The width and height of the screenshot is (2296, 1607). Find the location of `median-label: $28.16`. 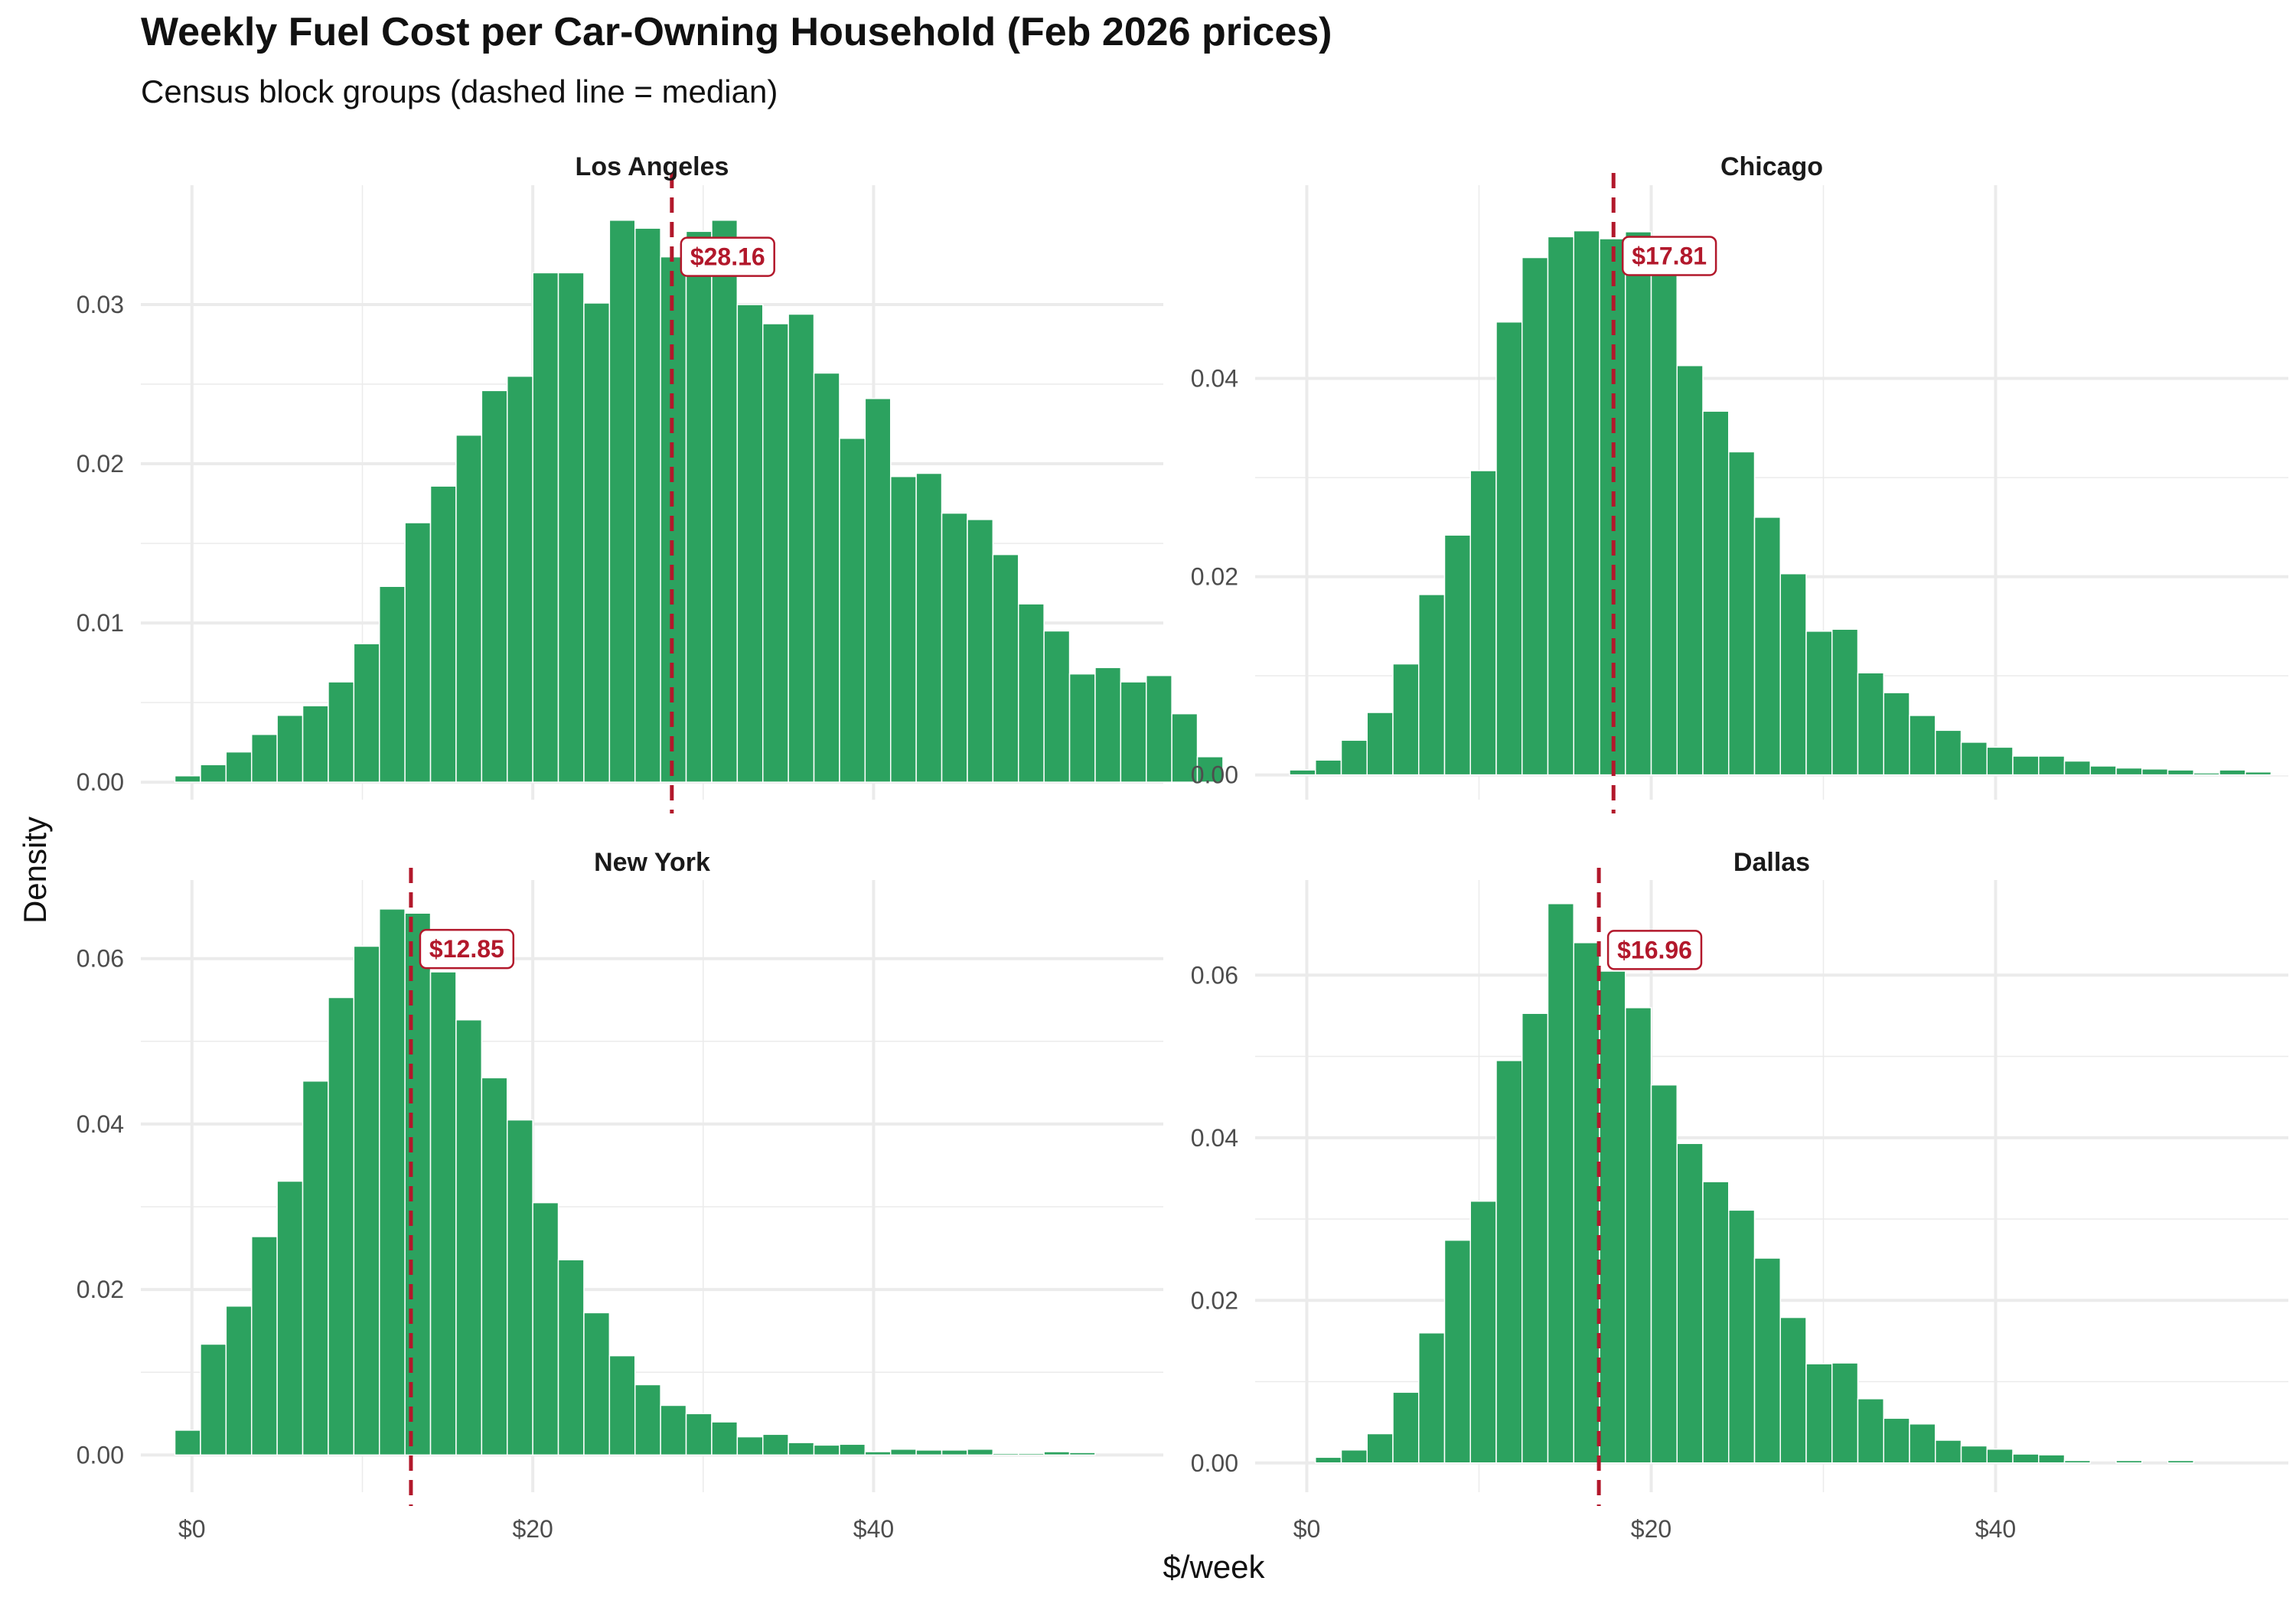

median-label: $28.16 is located at coordinates (727, 256).